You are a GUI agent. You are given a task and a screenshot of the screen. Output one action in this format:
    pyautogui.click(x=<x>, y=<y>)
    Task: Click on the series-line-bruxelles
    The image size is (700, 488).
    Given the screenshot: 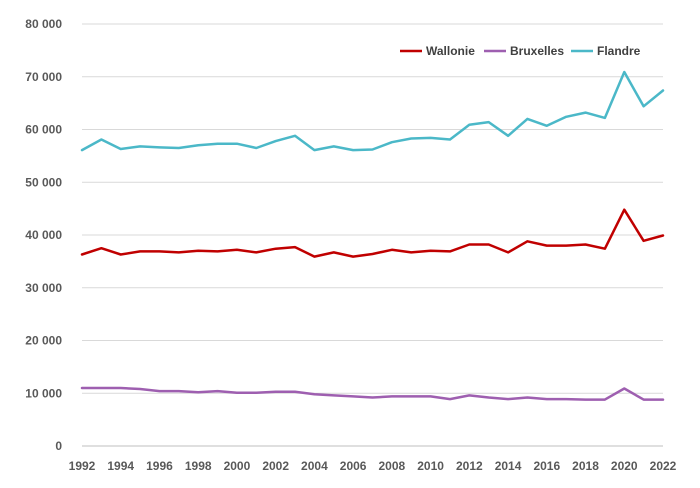 What is the action you would take?
    pyautogui.click(x=372, y=393)
    